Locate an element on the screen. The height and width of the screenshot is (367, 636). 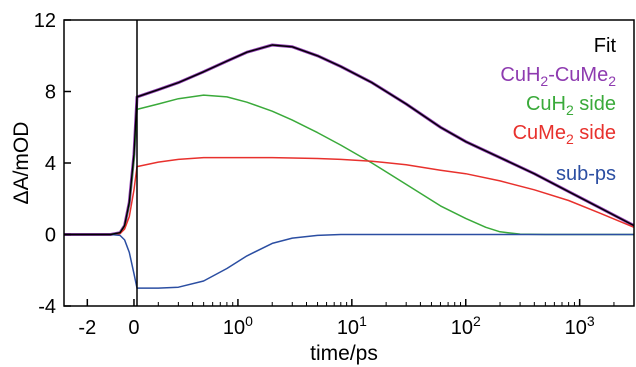
x-tick-label: 10¹ is located at coordinates (352, 326).